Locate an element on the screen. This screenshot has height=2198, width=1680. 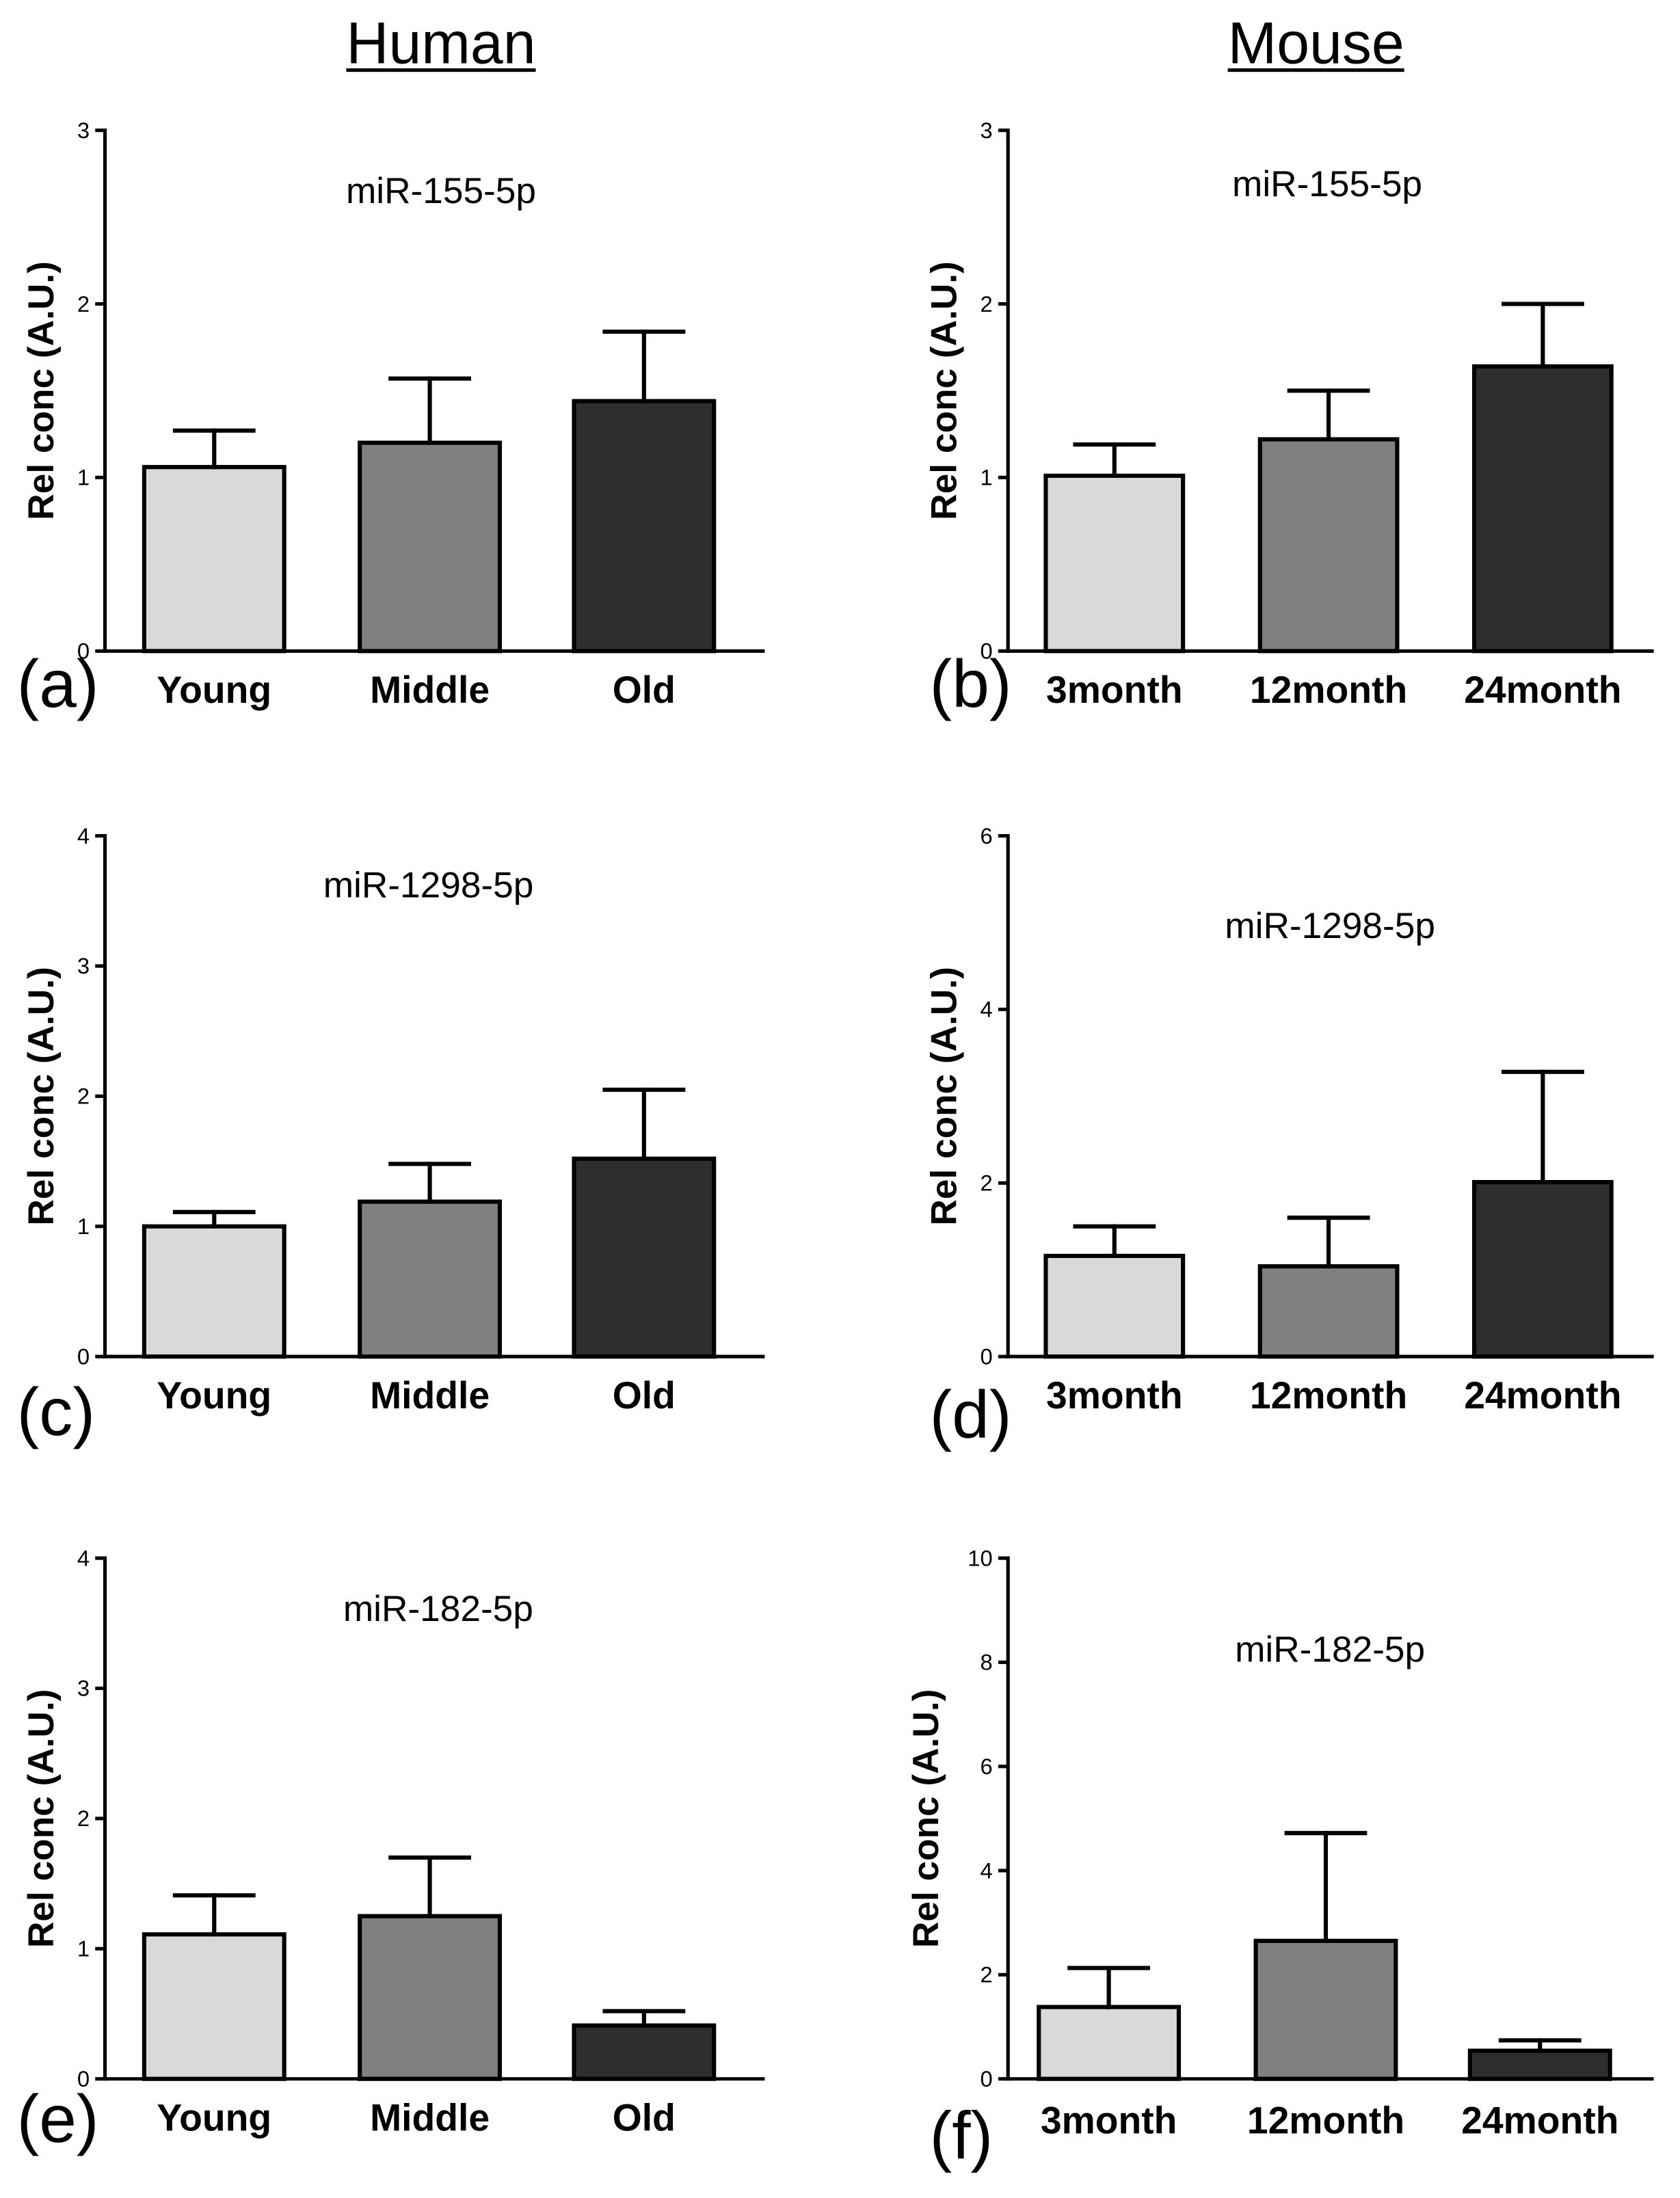
panel-letter-b: (b) is located at coordinates (971, 683).